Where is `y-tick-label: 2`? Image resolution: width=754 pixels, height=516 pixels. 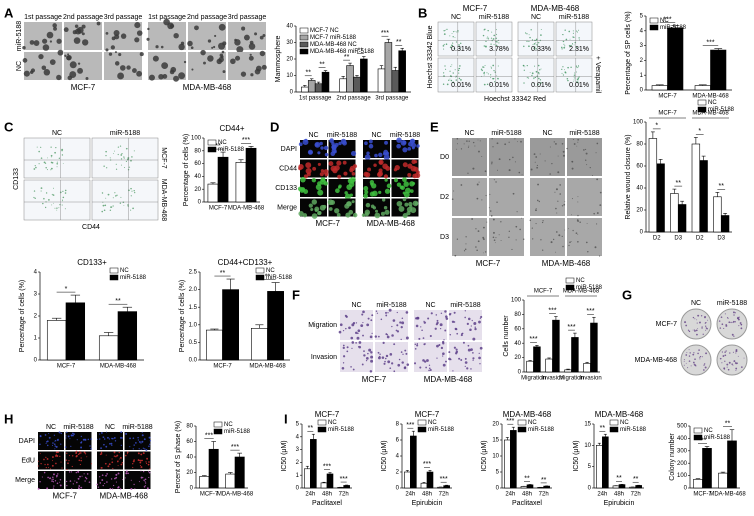
y-tick-label: 2 is located at coordinates (36, 317).